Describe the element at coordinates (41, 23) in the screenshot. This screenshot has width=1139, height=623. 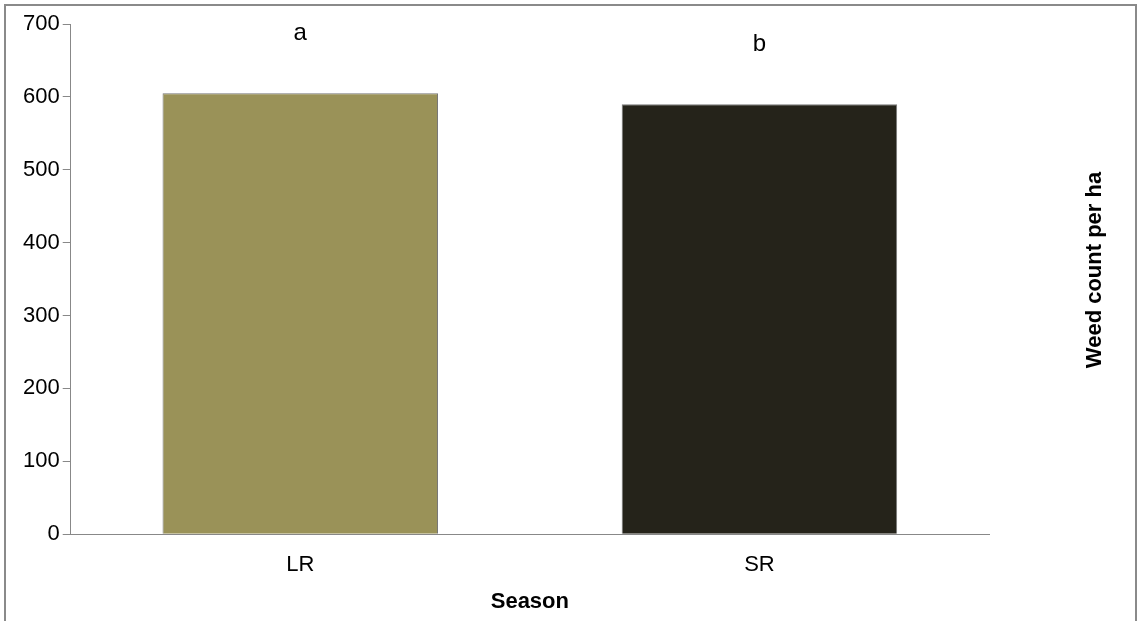
I see `y-tick-label: 700` at that location.